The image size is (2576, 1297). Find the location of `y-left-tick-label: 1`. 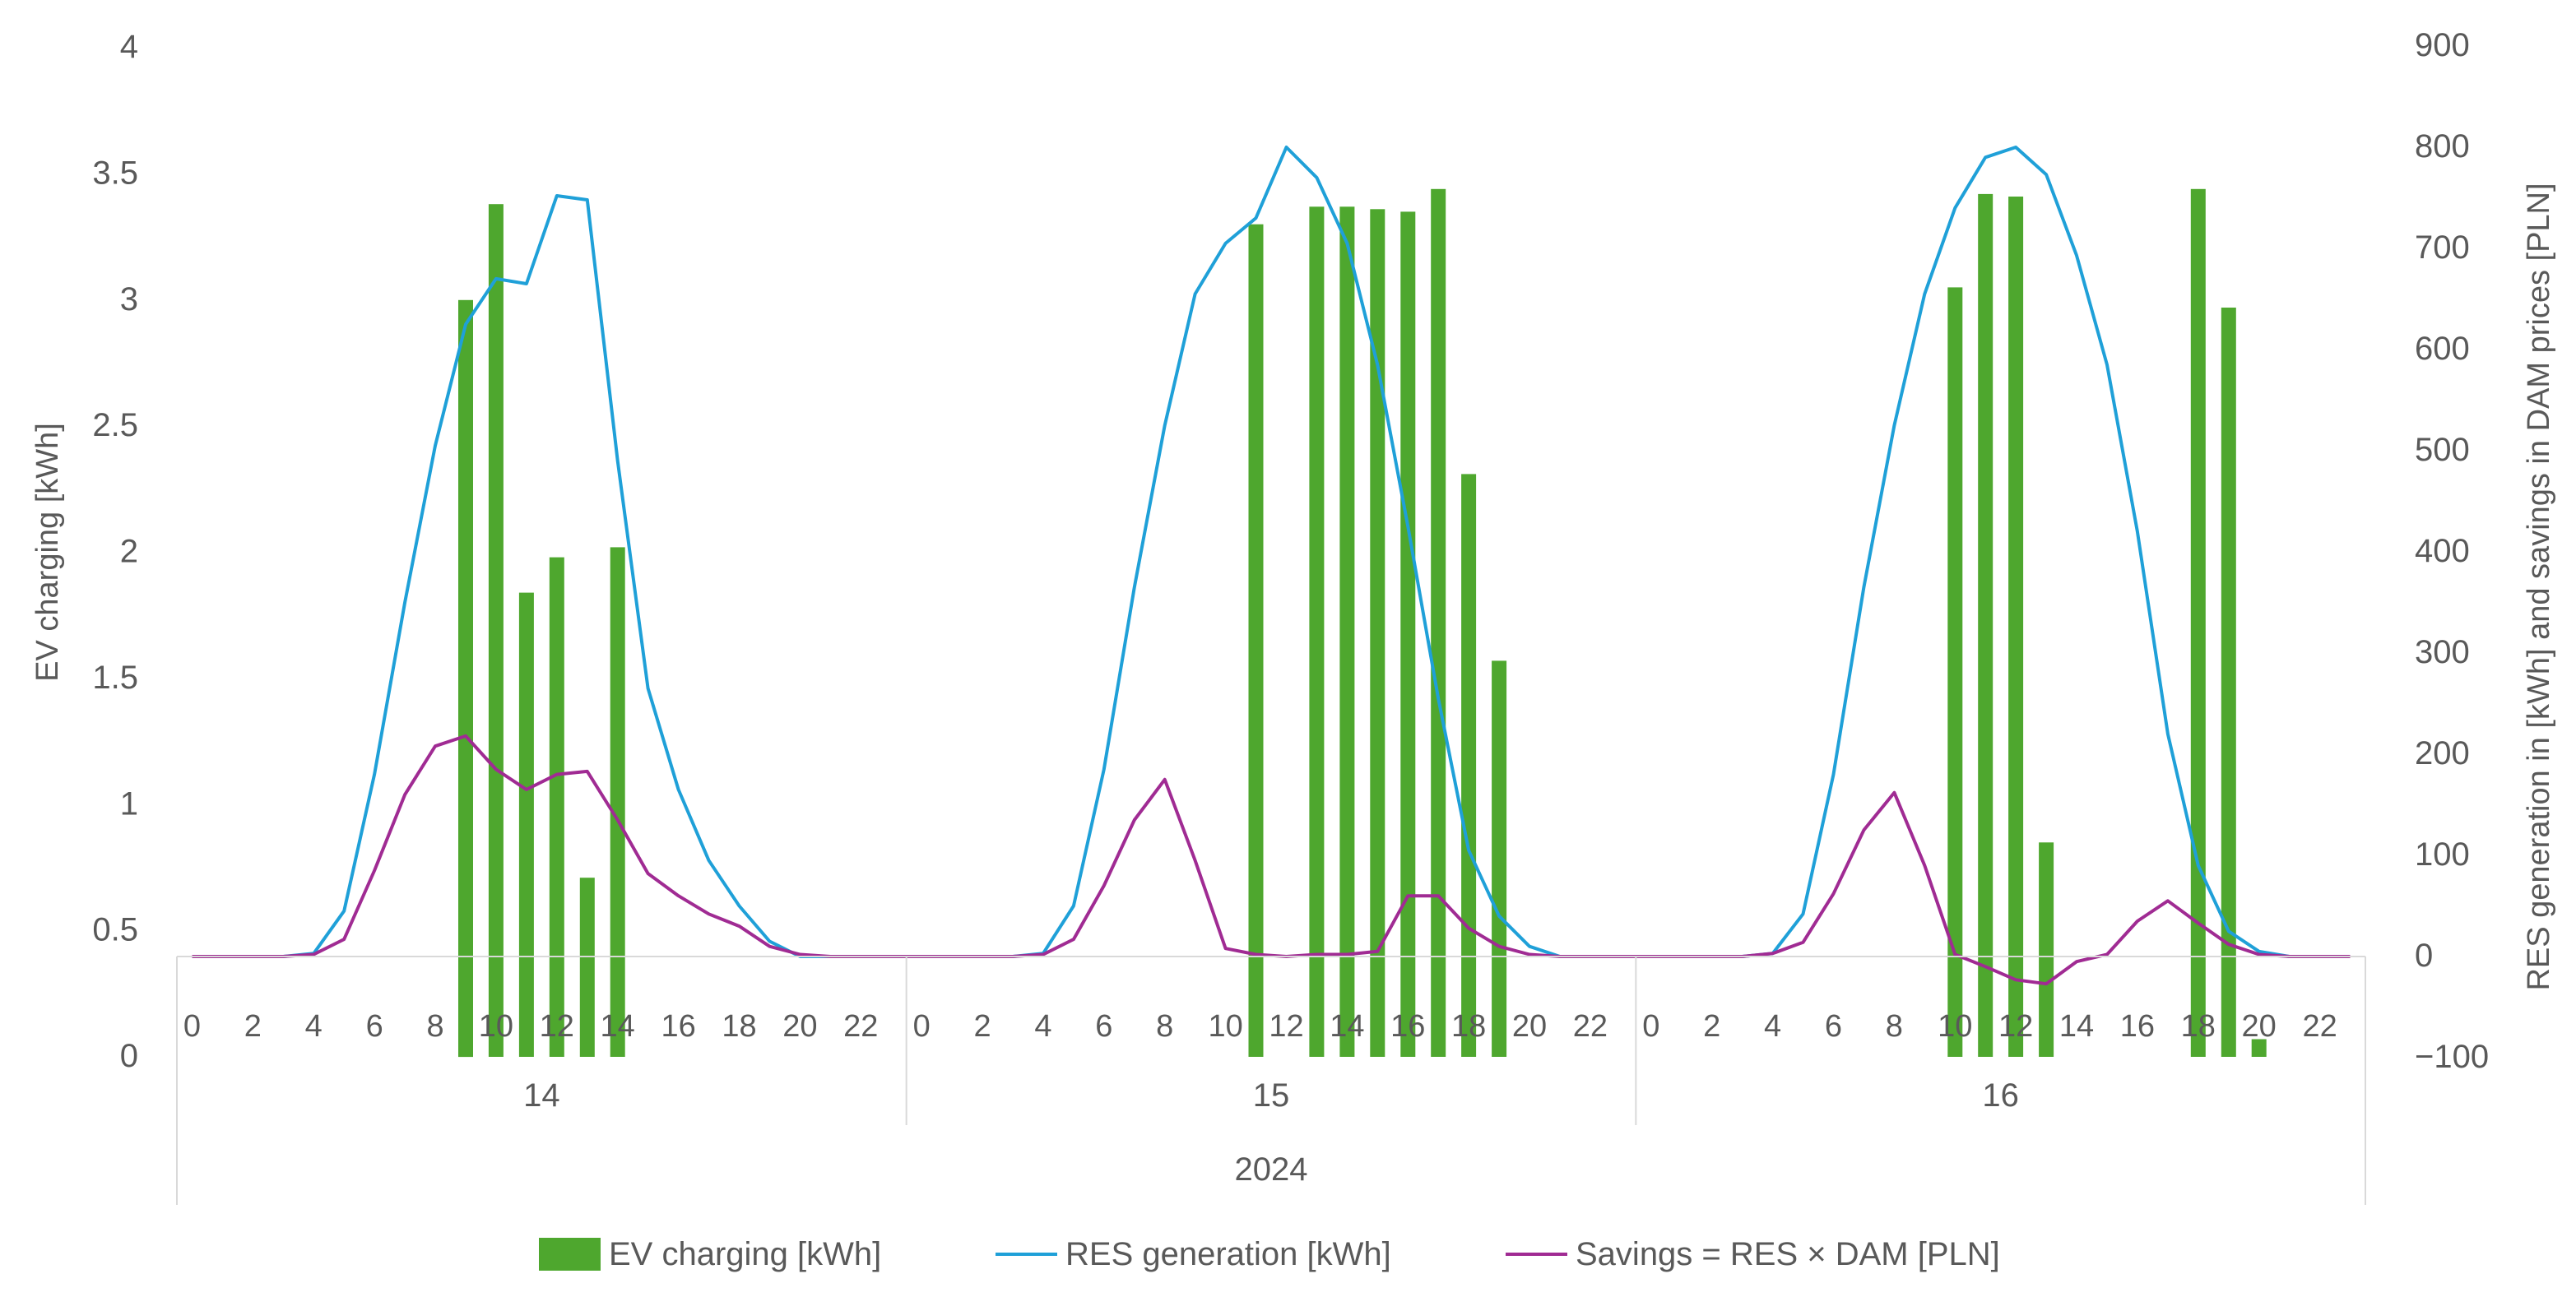

y-left-tick-label: 1 is located at coordinates (129, 803).